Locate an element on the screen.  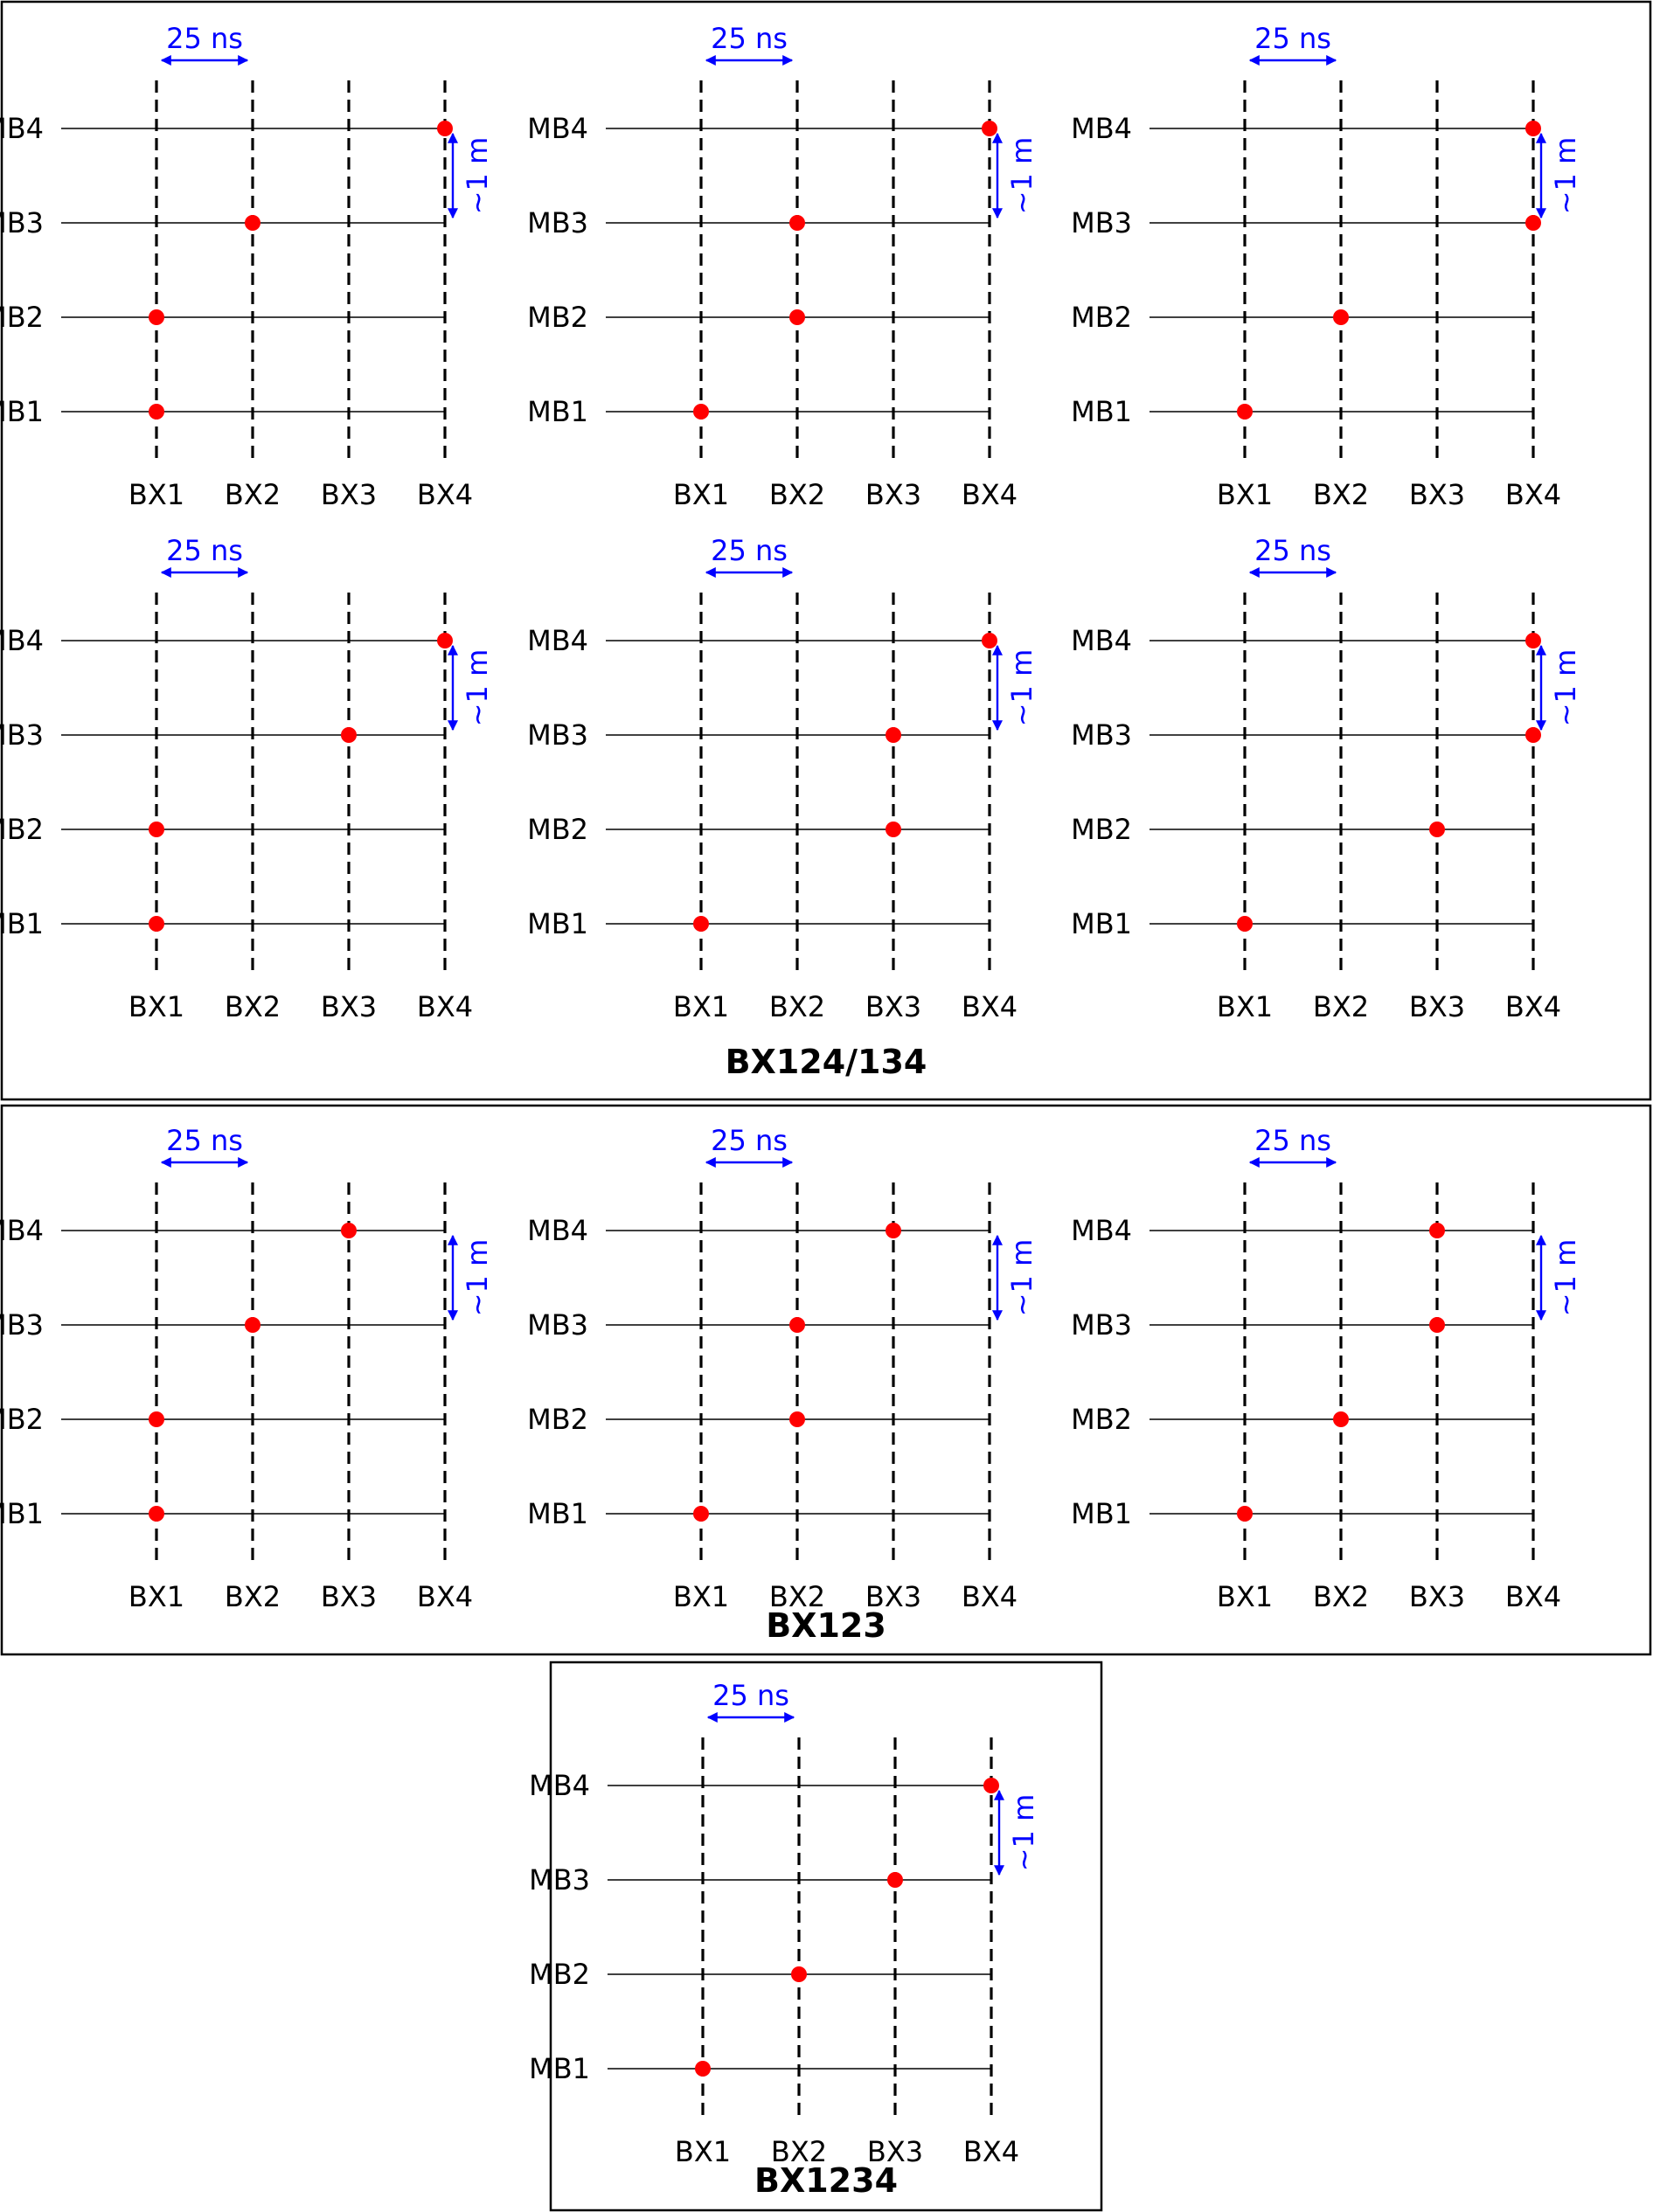
group-title: BX1234 is located at coordinates (826, 2180).